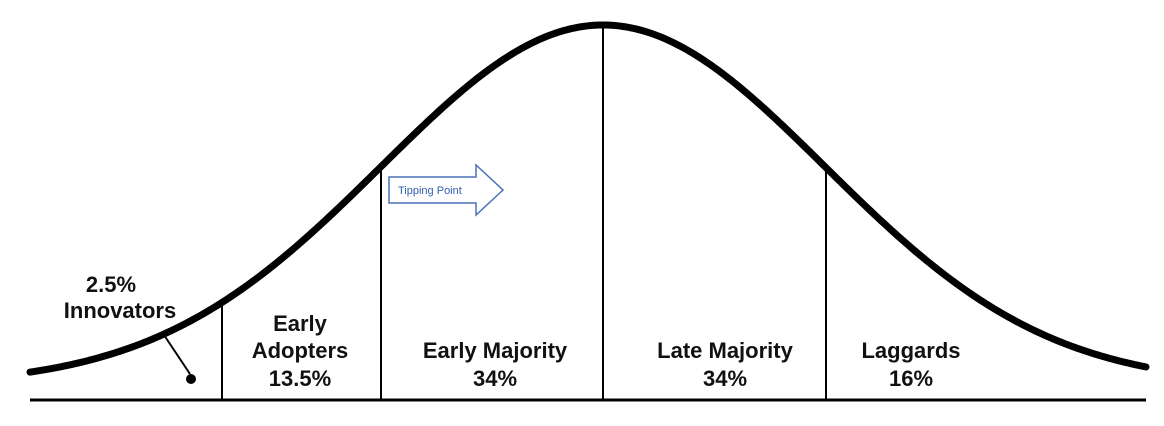  What do you see at coordinates (111, 284) in the screenshot?
I see `innovators-percent: 2.5%` at bounding box center [111, 284].